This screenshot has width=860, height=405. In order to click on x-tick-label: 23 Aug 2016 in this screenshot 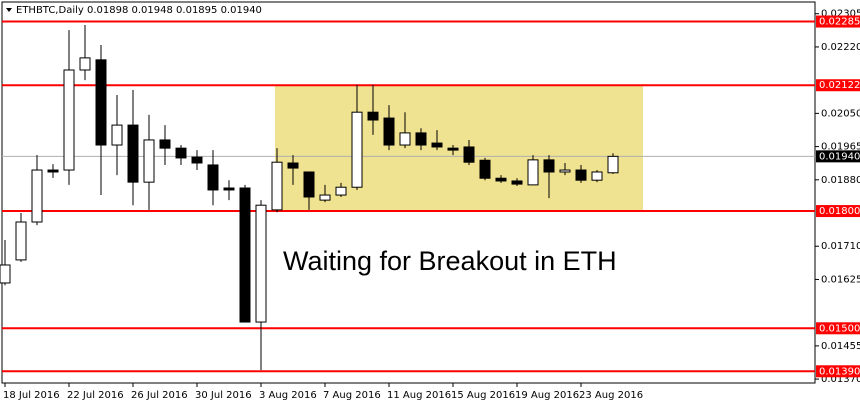, I will do `click(611, 395)`.